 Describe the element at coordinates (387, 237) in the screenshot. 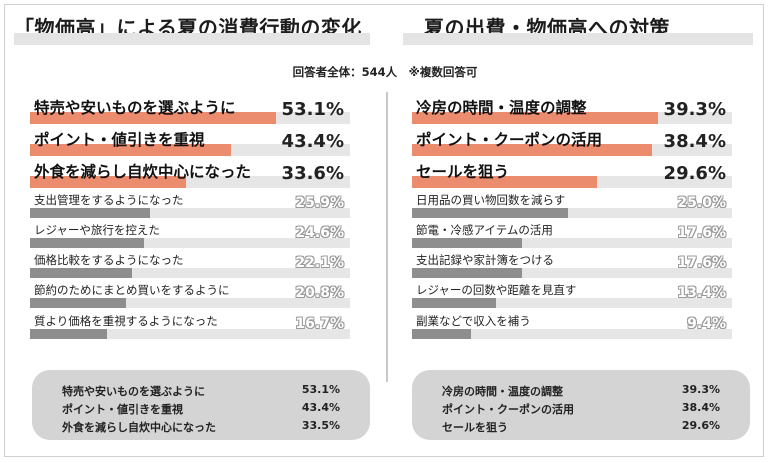

I see `panel-divider` at that location.